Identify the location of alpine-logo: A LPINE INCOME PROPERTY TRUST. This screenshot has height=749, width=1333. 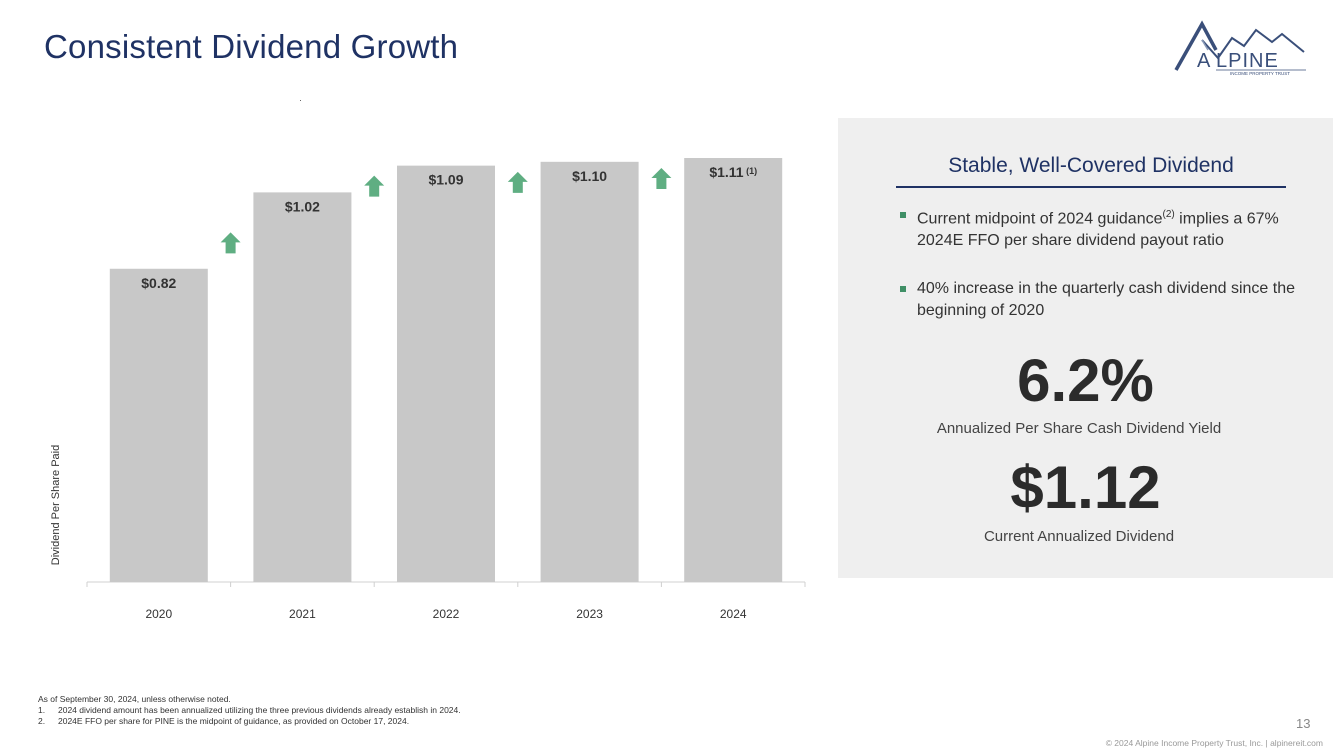
(1242, 47).